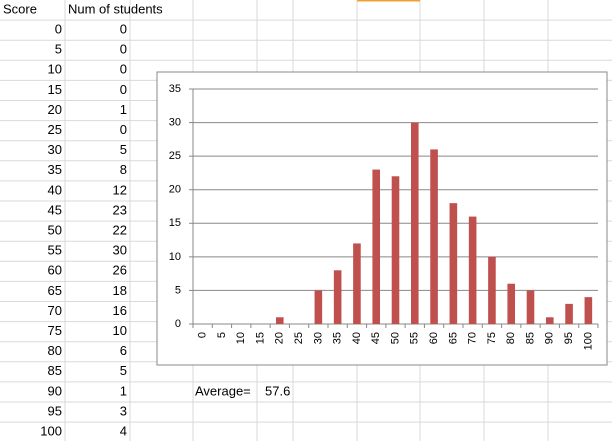  What do you see at coordinates (222, 335) in the screenshot?
I see `x-tick-label: 5` at bounding box center [222, 335].